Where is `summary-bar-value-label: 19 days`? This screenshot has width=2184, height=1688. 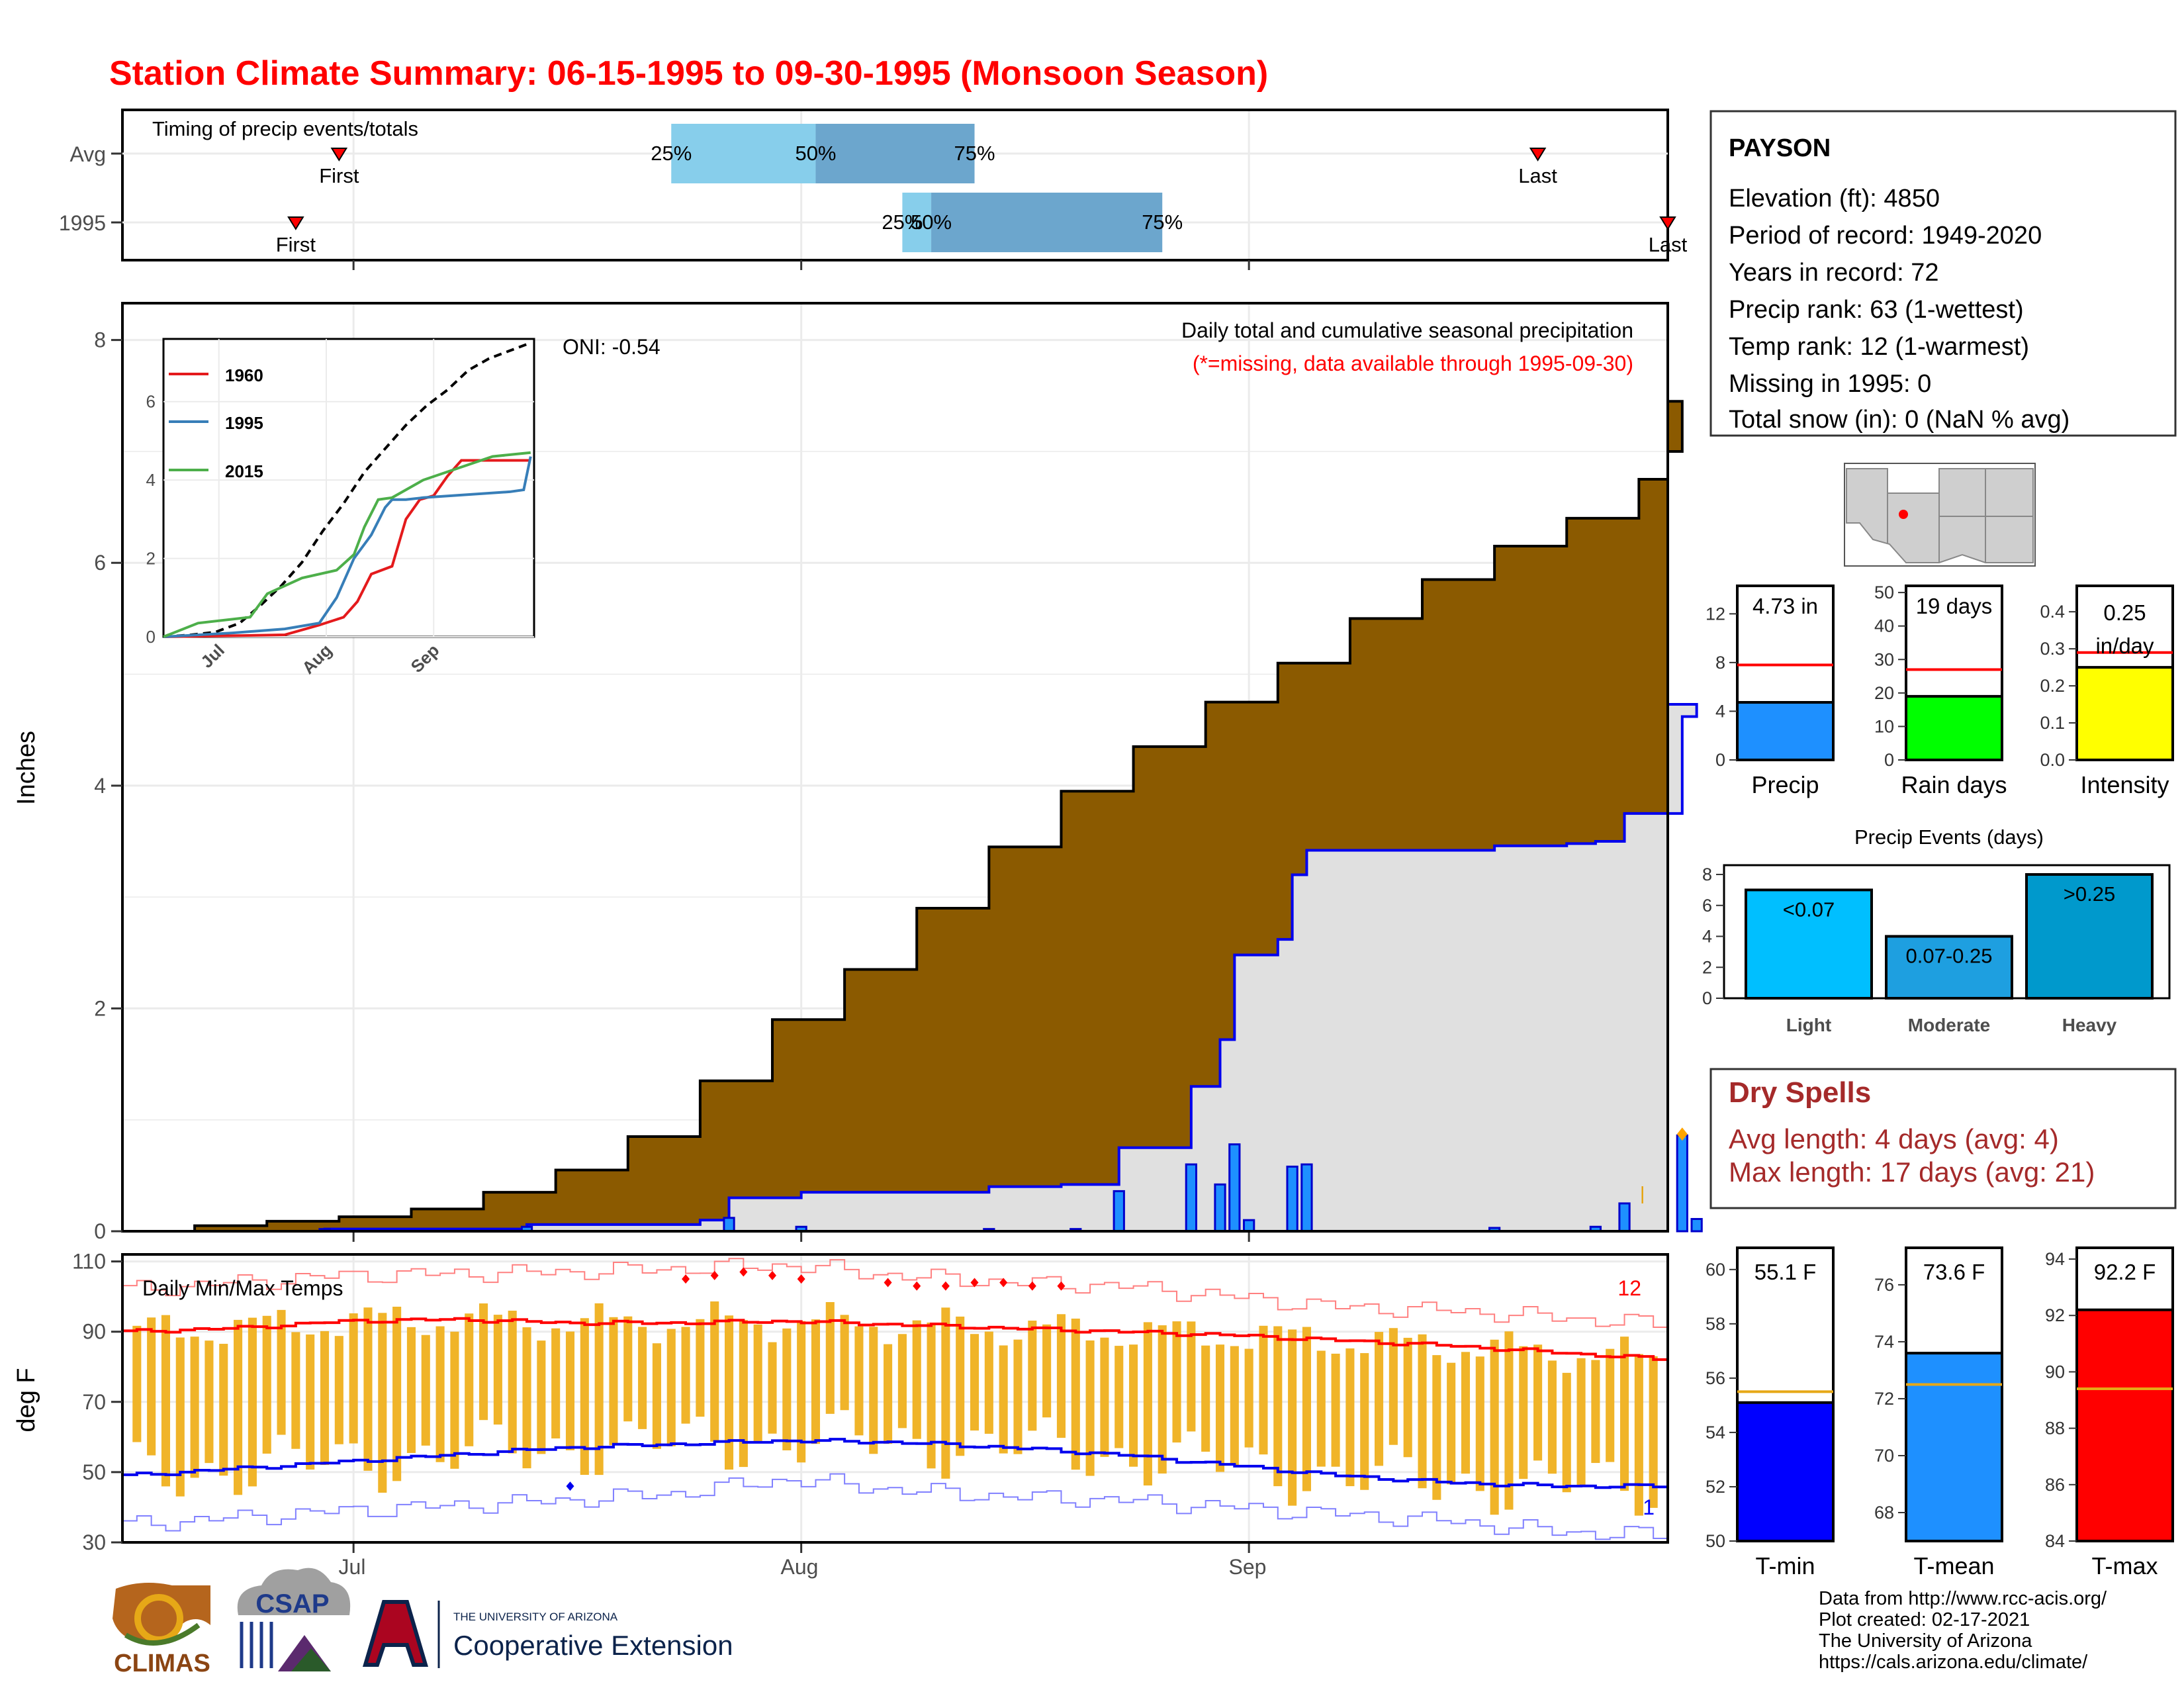
summary-bar-value-label: 19 days is located at coordinates (1954, 606).